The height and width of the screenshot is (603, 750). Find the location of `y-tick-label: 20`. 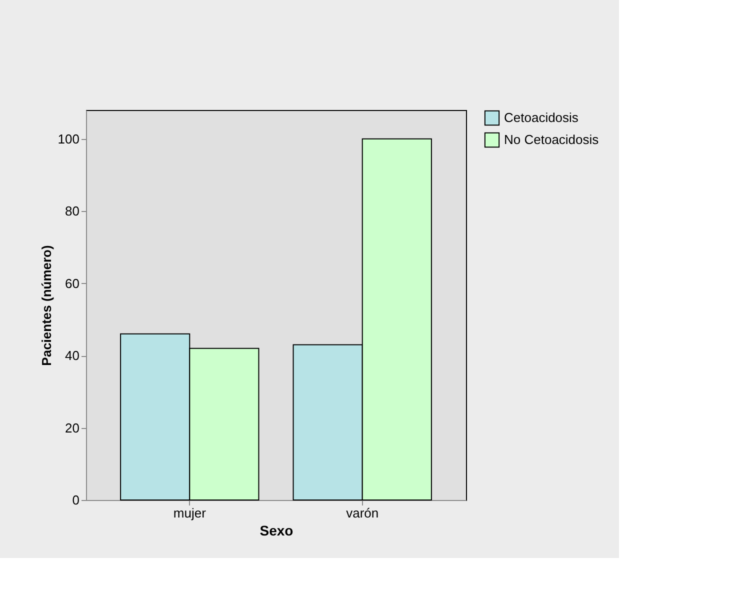

y-tick-label: 20 is located at coordinates (72, 428).